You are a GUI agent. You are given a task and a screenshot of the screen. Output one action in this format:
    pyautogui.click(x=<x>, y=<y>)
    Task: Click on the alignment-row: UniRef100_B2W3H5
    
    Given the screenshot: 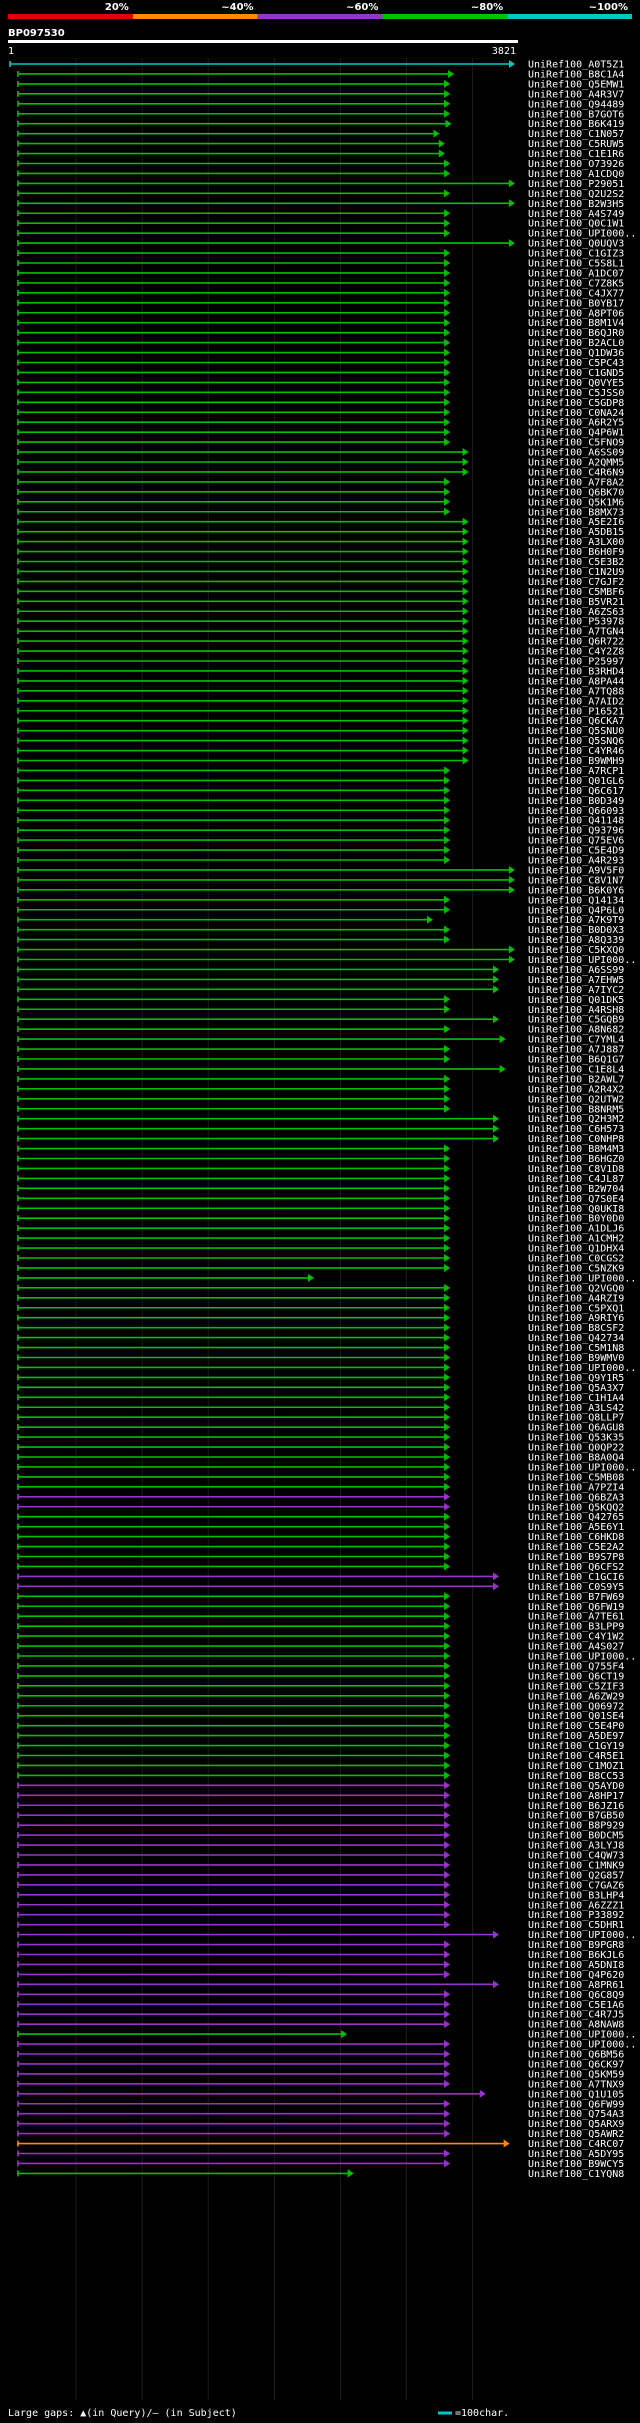 What is the action you would take?
    pyautogui.click(x=320, y=204)
    